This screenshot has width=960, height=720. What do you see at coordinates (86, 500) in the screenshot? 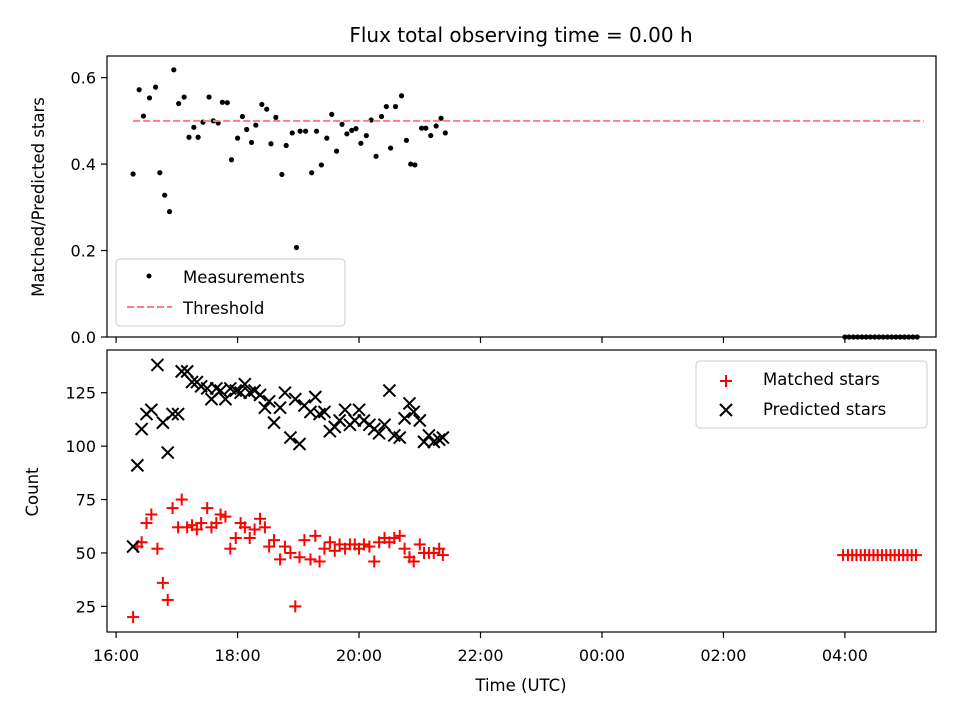
I see `count-panel-y-ticks: 25 50 75 100 125` at bounding box center [86, 500].